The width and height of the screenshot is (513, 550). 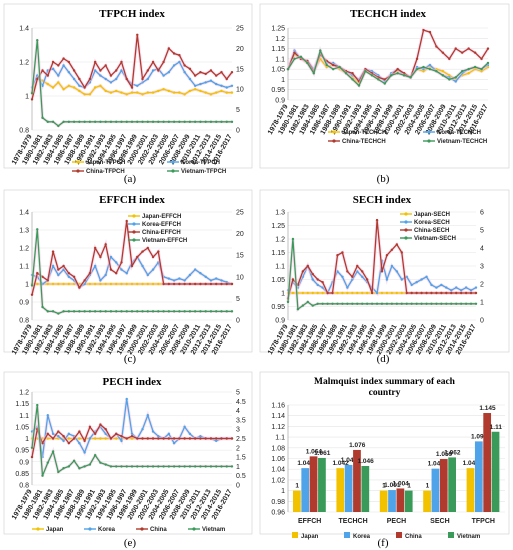 I want to click on y-tick-label: 0.85, so click(x=22, y=474).